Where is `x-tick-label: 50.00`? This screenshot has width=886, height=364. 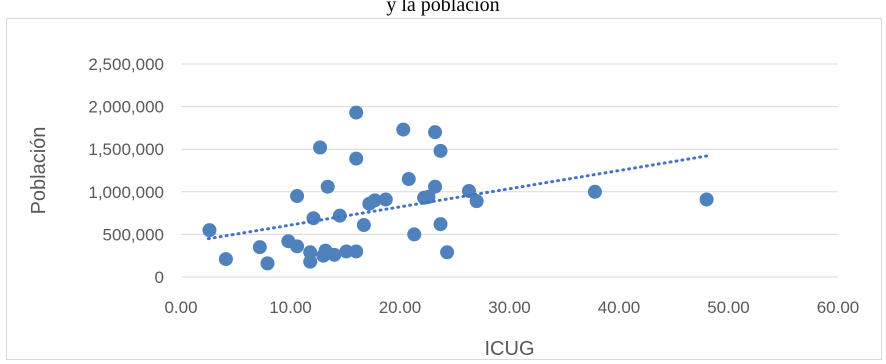 x-tick-label: 50.00 is located at coordinates (728, 307).